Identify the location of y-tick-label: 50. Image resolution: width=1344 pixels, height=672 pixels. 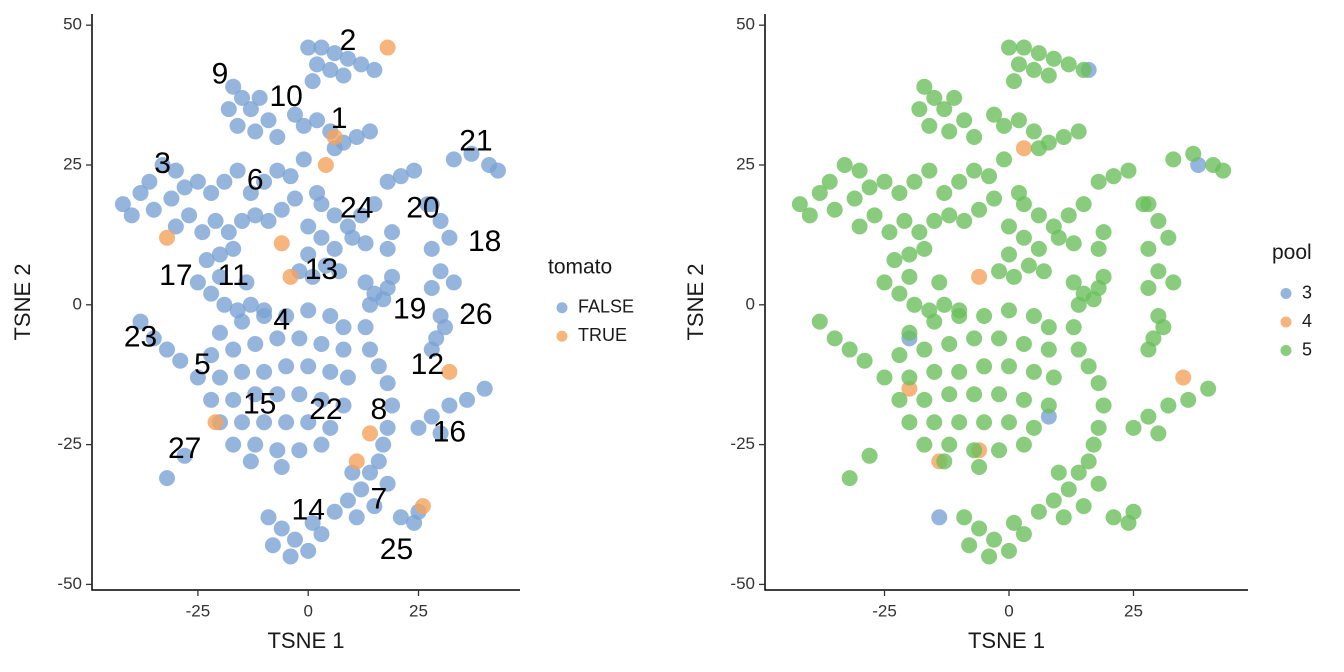
(745, 24).